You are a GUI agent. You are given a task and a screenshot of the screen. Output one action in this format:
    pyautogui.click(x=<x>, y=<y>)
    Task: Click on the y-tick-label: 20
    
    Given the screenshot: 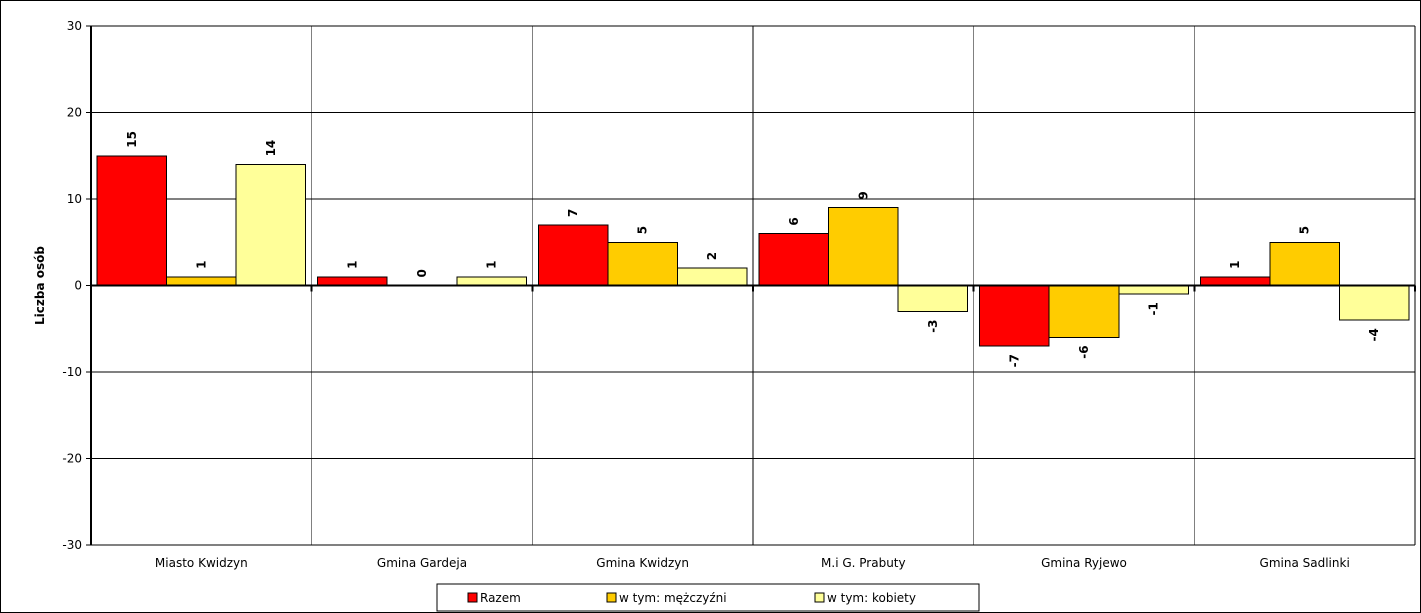 What is the action you would take?
    pyautogui.click(x=74, y=113)
    